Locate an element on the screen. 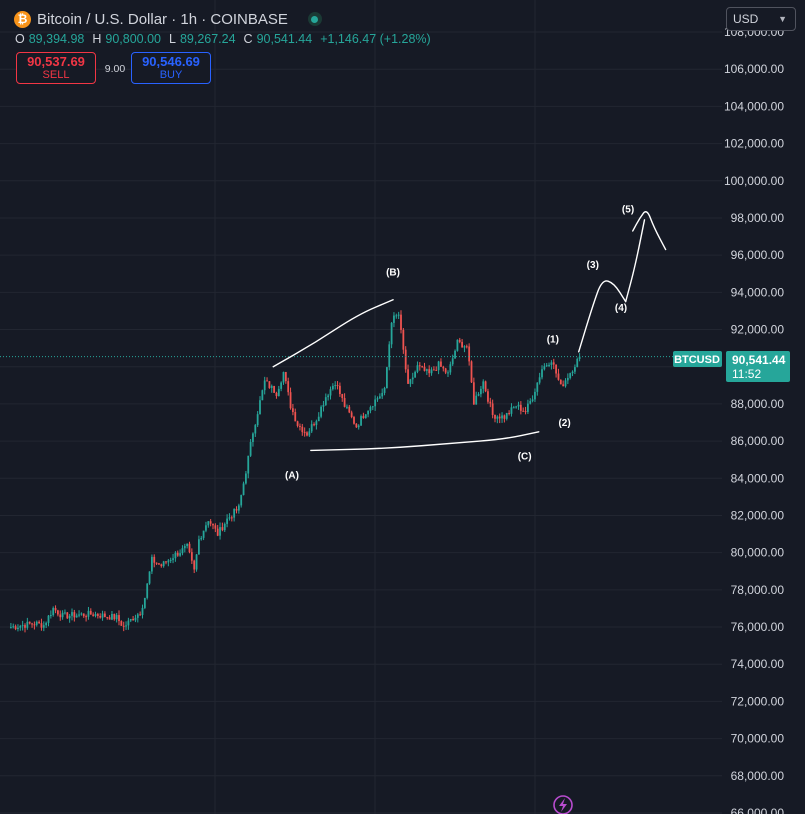 This screenshot has width=805, height=814. sell-button: 90,537.69 SELL is located at coordinates (56, 68).